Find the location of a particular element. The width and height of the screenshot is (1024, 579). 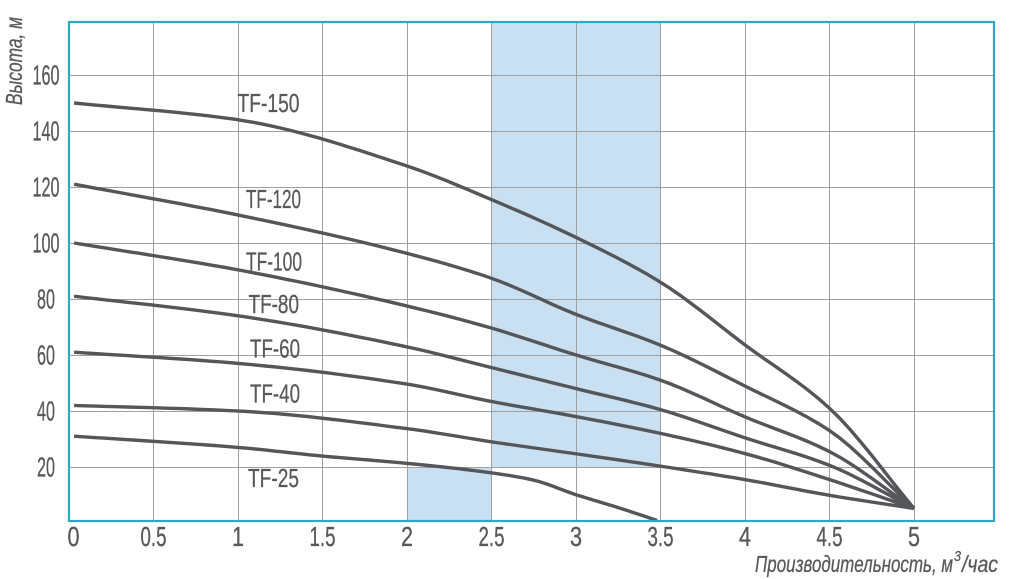

svg-text: TF-60 is located at coordinates (275, 349).